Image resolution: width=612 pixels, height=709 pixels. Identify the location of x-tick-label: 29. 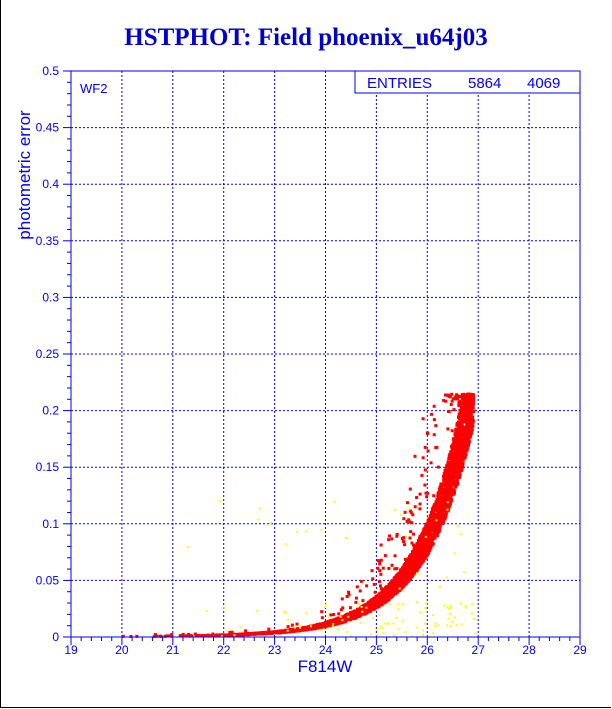
(580, 650).